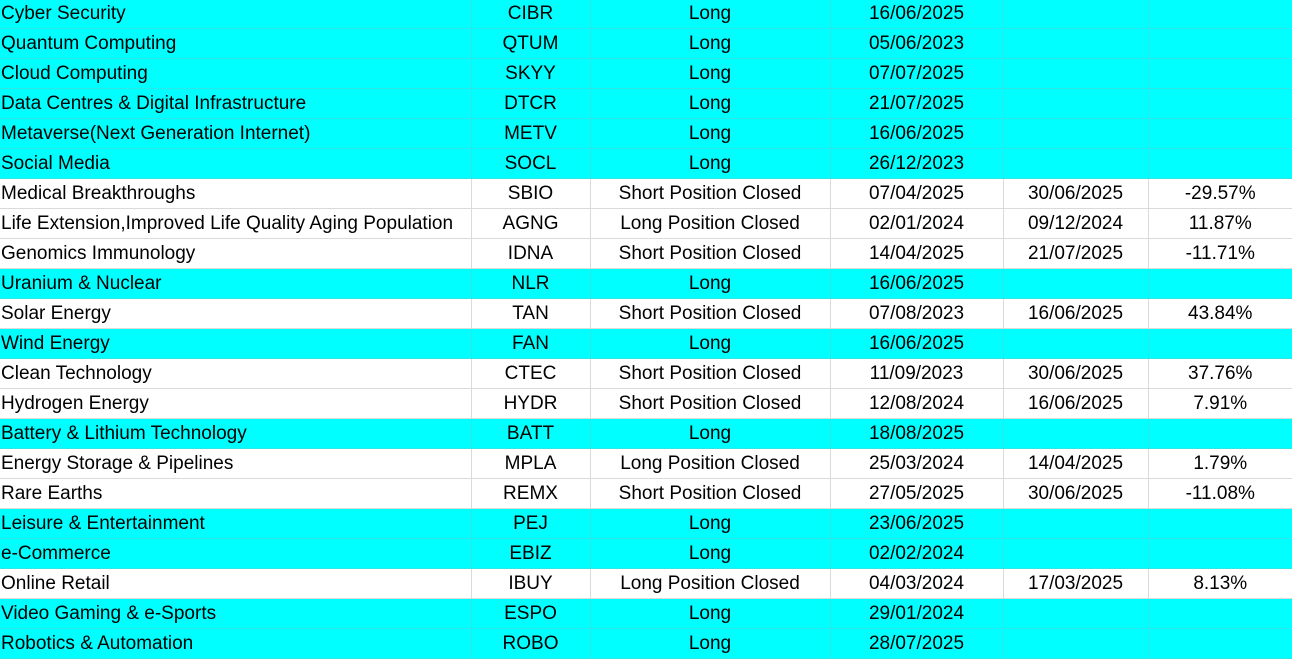 The height and width of the screenshot is (659, 1292). I want to click on cell-theme: Wind Energy, so click(236, 343).